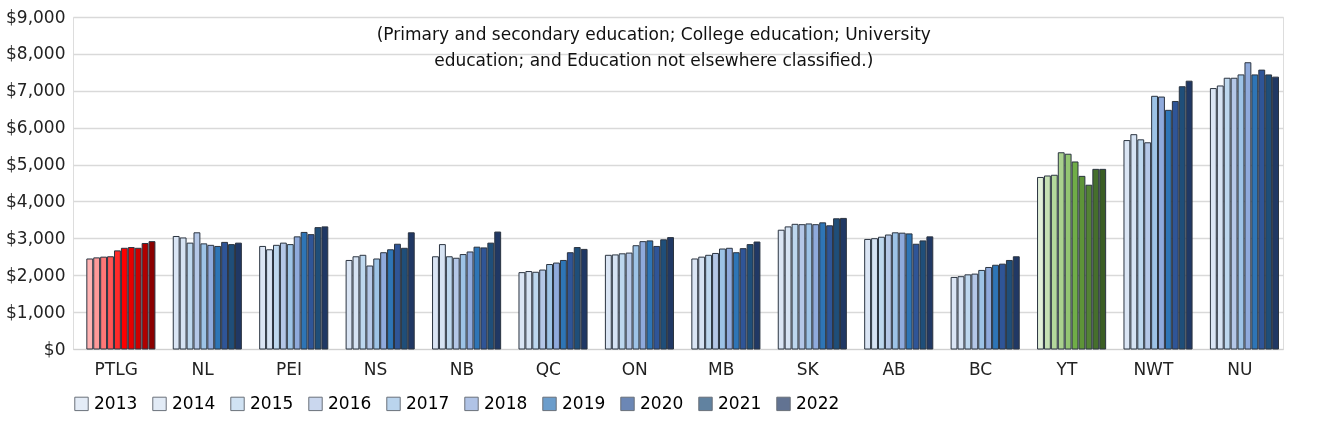 The image size is (1320, 434). Describe the element at coordinates (36, 274) in the screenshot. I see `y-tick-label: $2,000` at that location.